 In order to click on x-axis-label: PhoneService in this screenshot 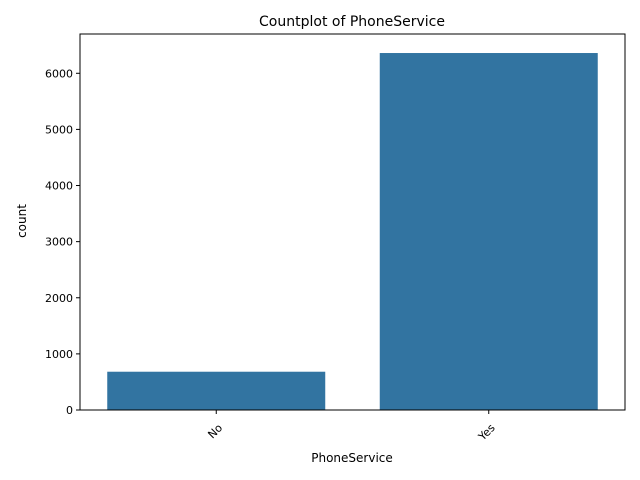, I will do `click(352, 458)`.